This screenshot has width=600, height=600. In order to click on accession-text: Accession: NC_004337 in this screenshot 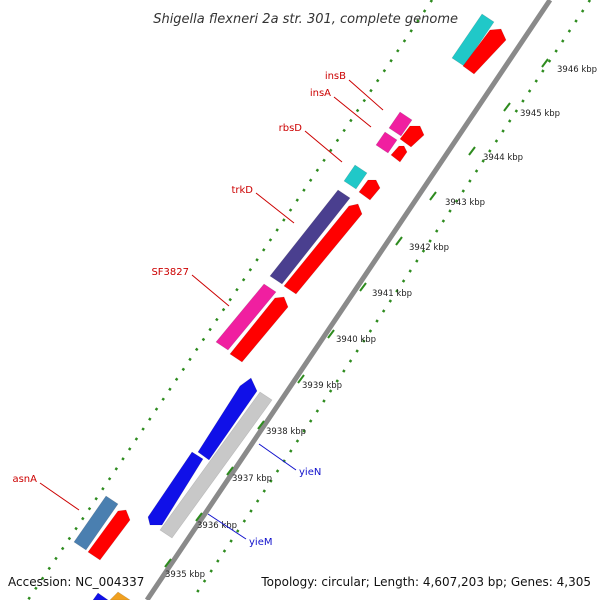, I will do `click(76, 582)`.